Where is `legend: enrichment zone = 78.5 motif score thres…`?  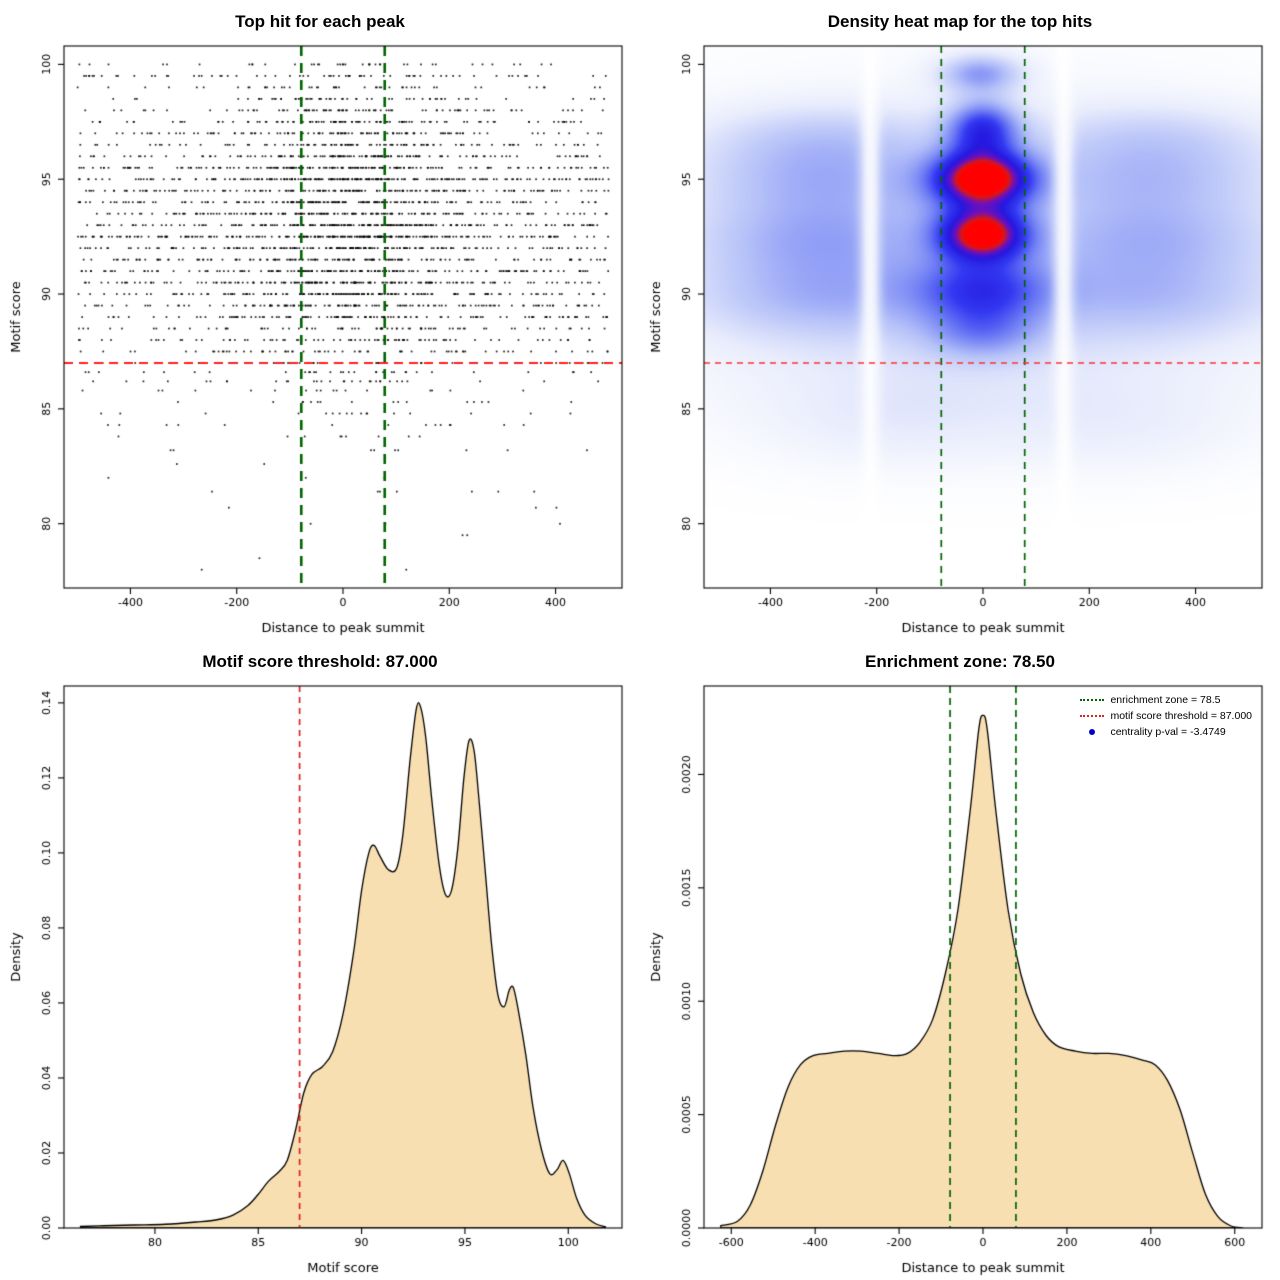 legend: enrichment zone = 78.5 motif score thres… is located at coordinates (1166, 716).